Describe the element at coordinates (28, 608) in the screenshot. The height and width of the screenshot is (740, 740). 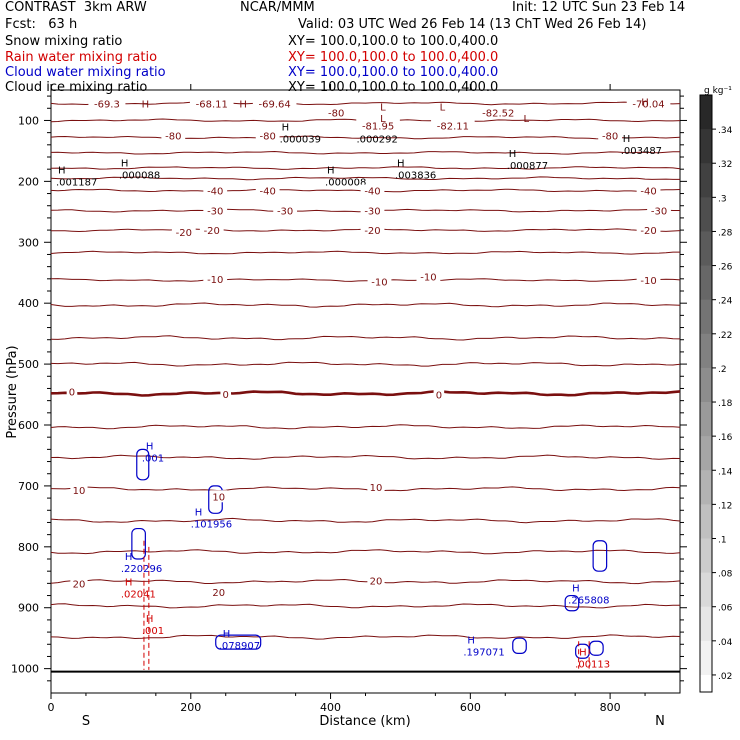
I see `y-tick-label: 900` at that location.